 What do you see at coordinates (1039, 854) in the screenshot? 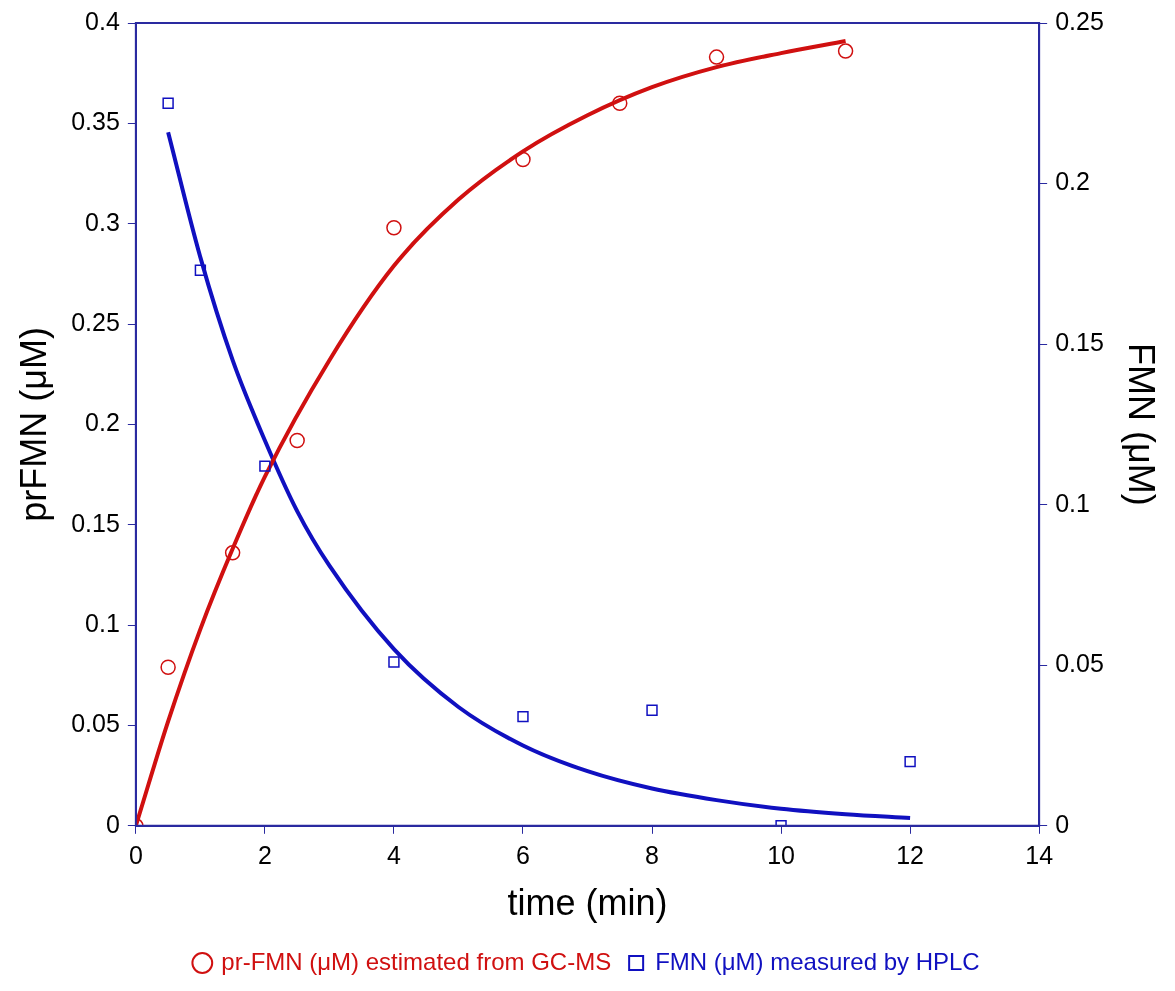
I see `x-tick-label: 14` at bounding box center [1039, 854].